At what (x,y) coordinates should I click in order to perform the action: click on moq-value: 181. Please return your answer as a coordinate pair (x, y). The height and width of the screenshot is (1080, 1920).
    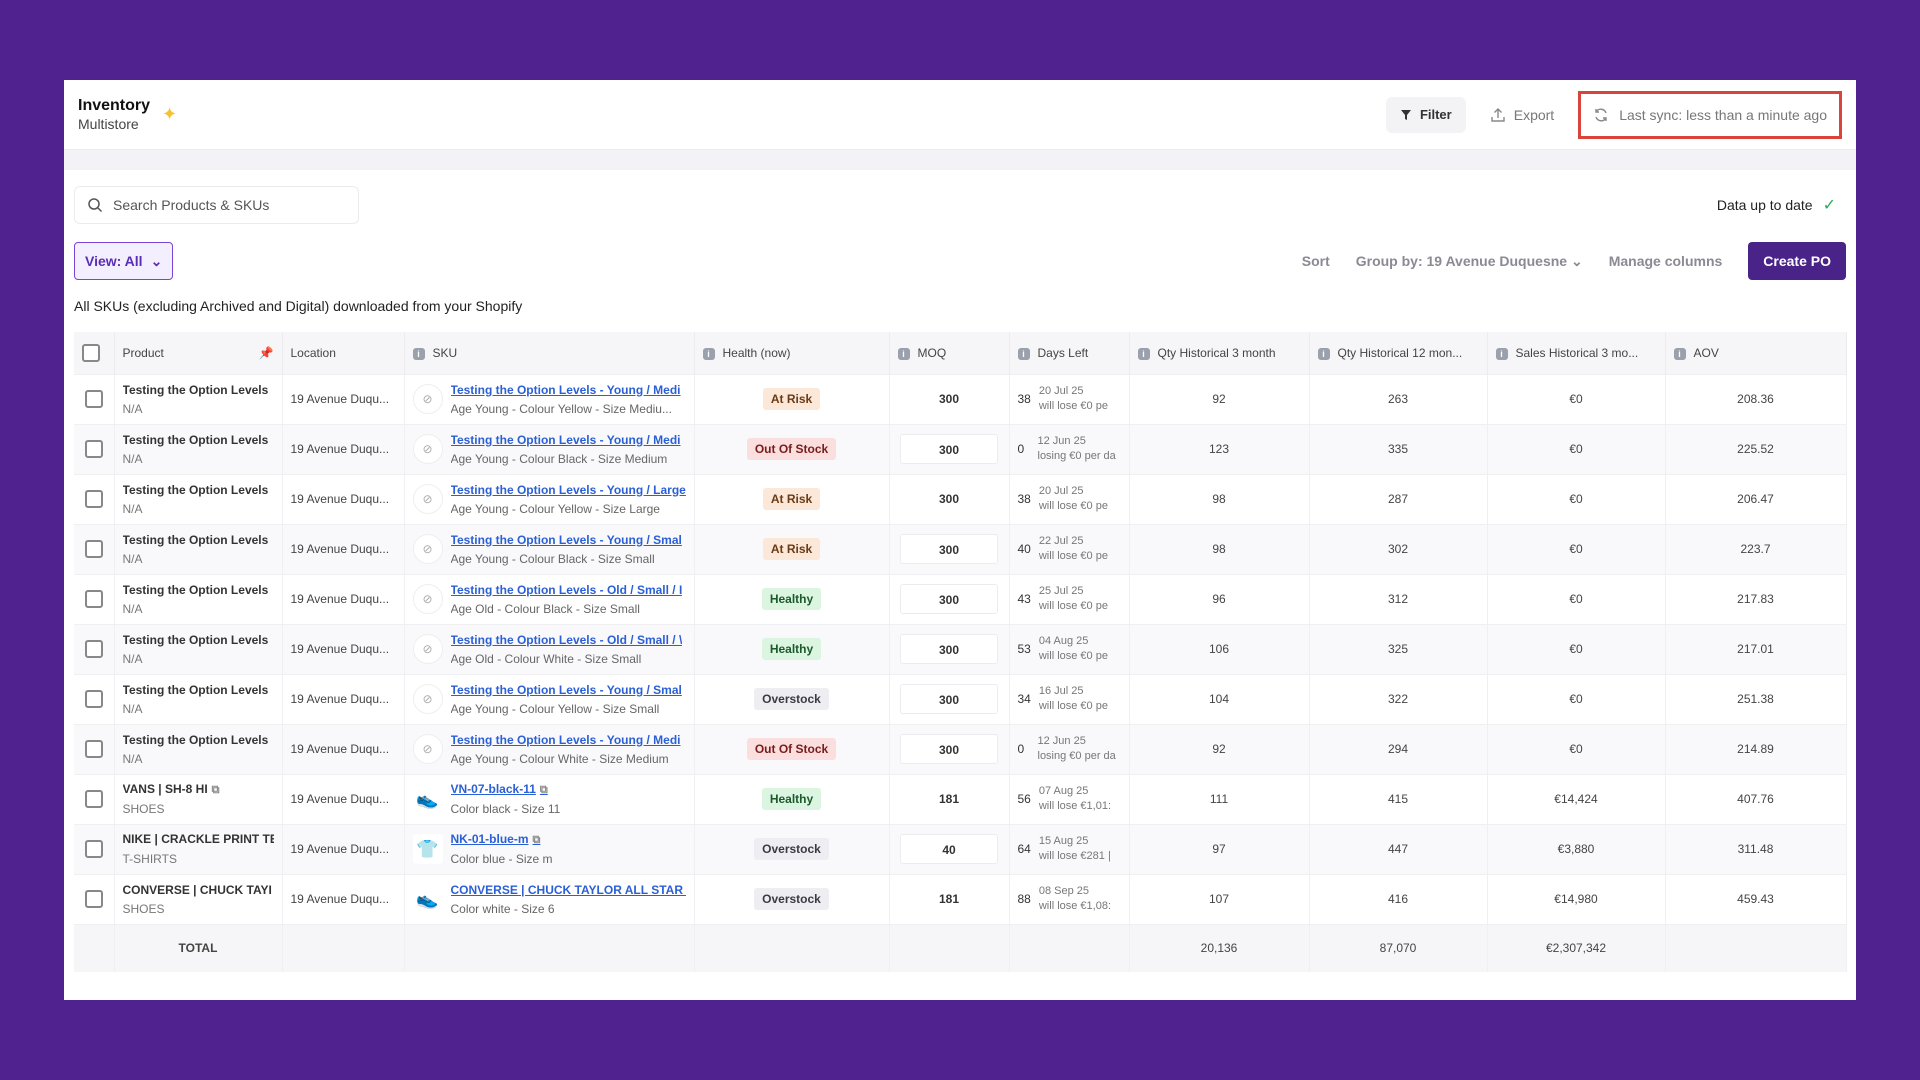
    Looking at the image, I should click on (949, 899).